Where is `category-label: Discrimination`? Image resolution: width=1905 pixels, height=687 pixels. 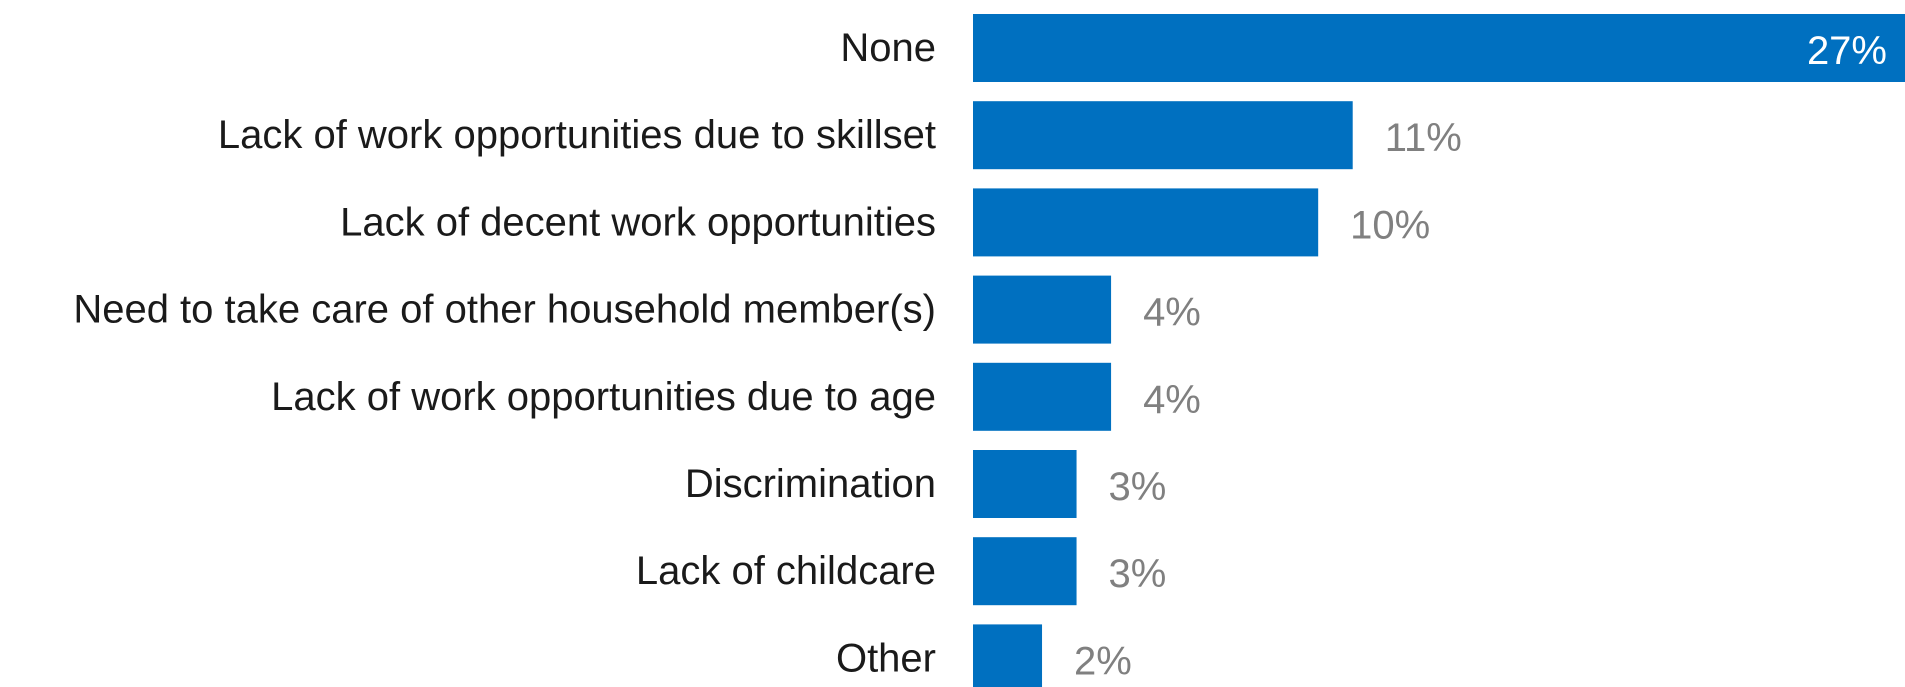 category-label: Discrimination is located at coordinates (810, 484).